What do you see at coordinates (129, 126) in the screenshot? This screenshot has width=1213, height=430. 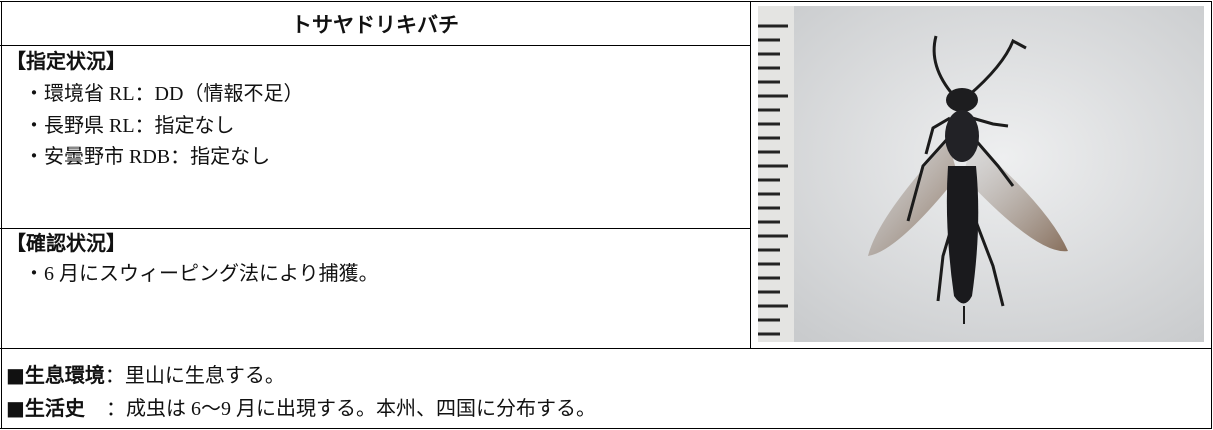 I see `list-item: ・長野県 RL：指定なし` at bounding box center [129, 126].